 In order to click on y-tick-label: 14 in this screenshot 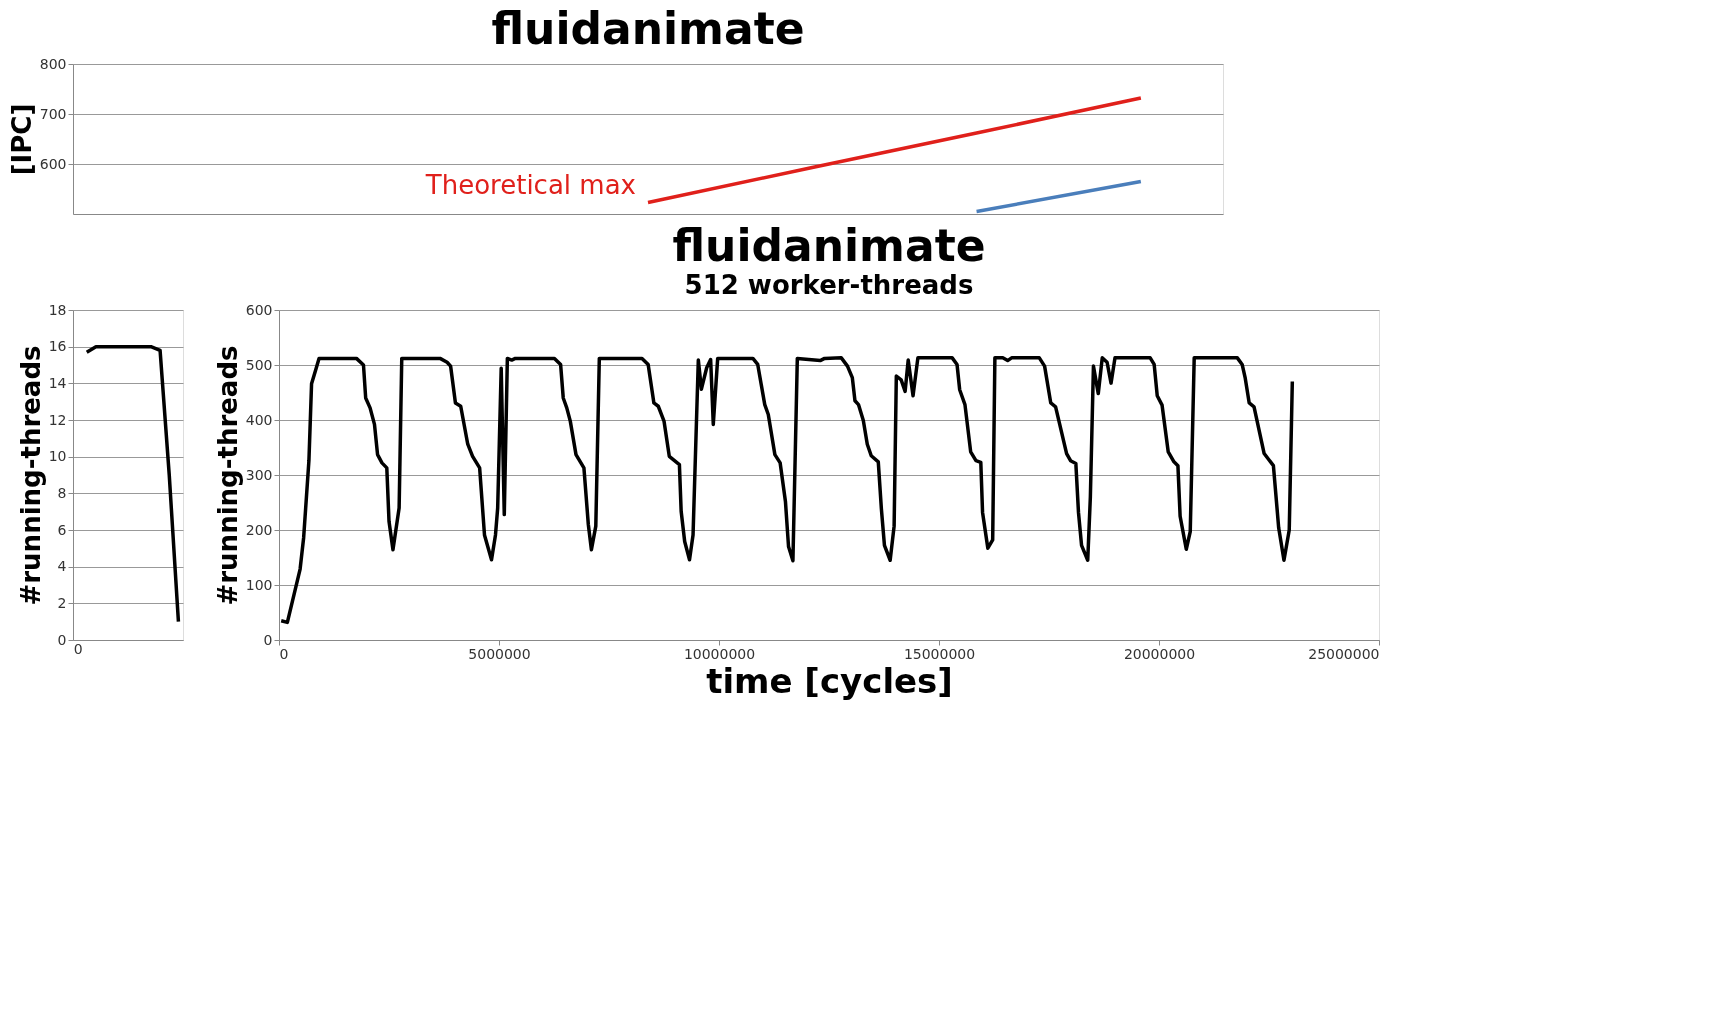, I will do `click(57, 382)`.